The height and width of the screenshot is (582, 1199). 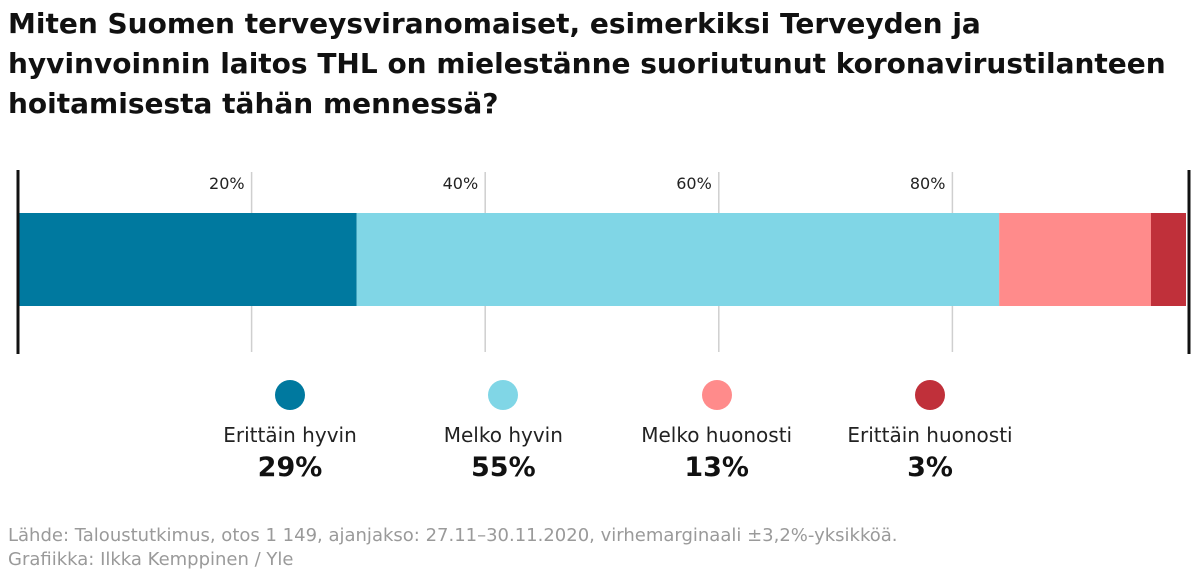 I want to click on legend-label: Erittäin huonosti, so click(x=930, y=435).